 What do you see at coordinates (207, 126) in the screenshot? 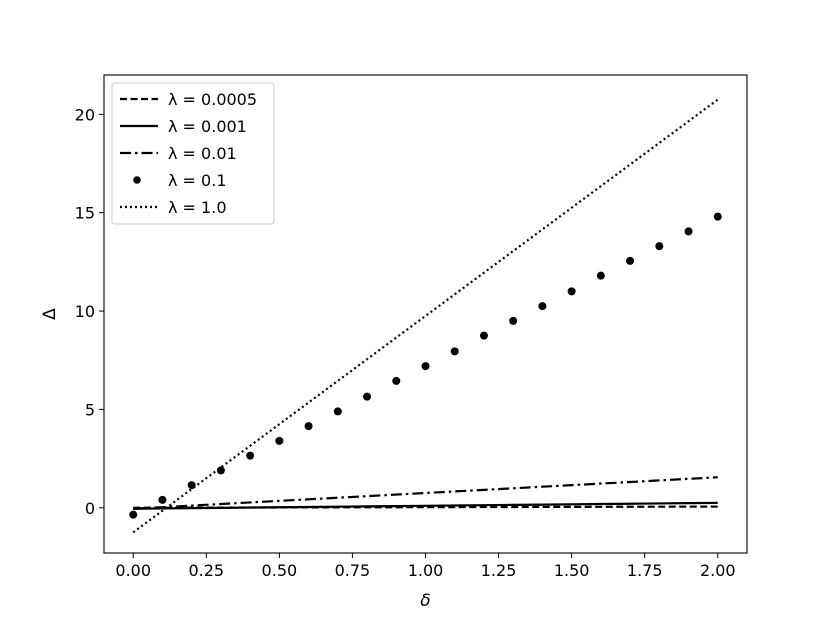
I see `legend-label: λ = 0.001` at bounding box center [207, 126].